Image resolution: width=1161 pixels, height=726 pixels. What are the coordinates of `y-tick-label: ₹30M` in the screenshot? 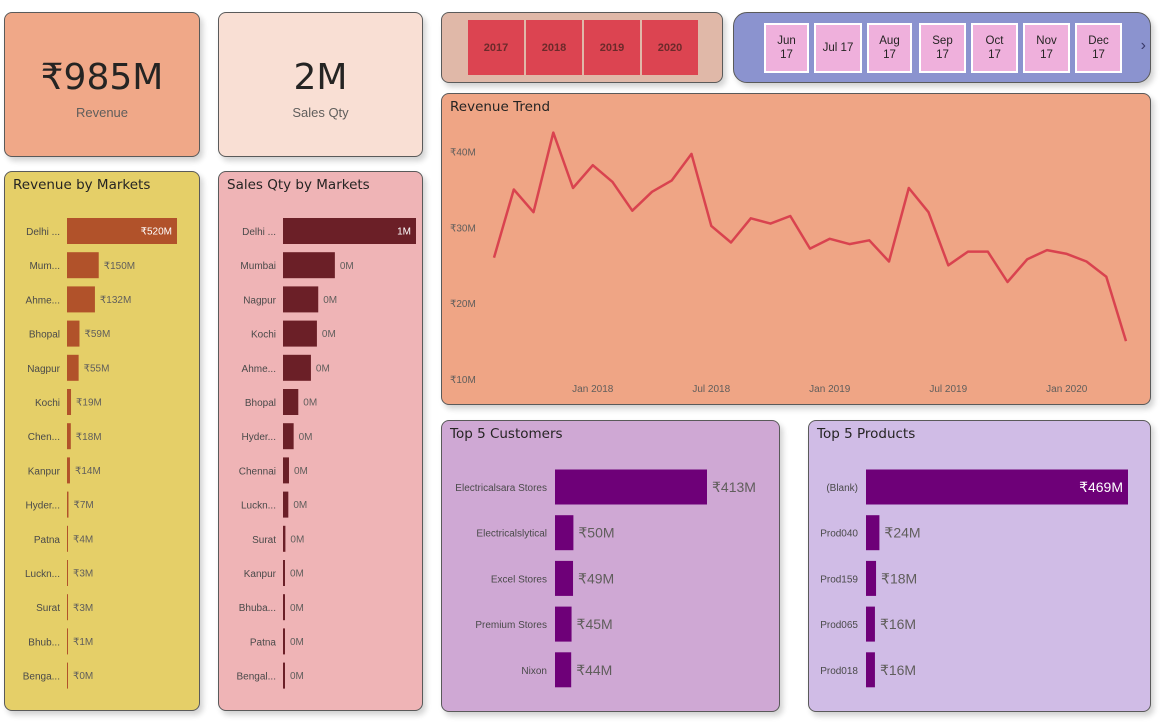 It's located at (463, 228).